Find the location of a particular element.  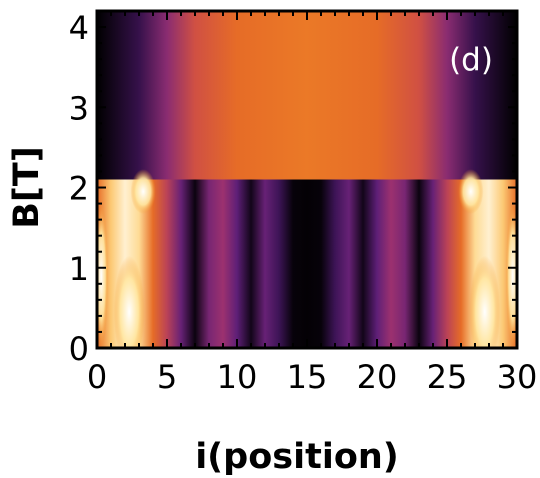

x-axis-title: i(position) is located at coordinates (297, 457).